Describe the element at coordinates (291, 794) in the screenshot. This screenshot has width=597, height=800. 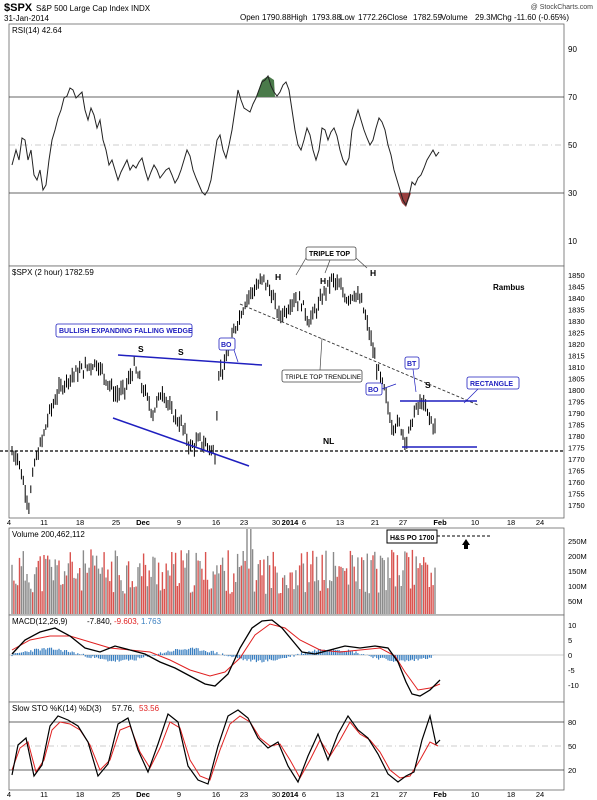
I see `x-tick-bottom-2014: 2014` at that location.